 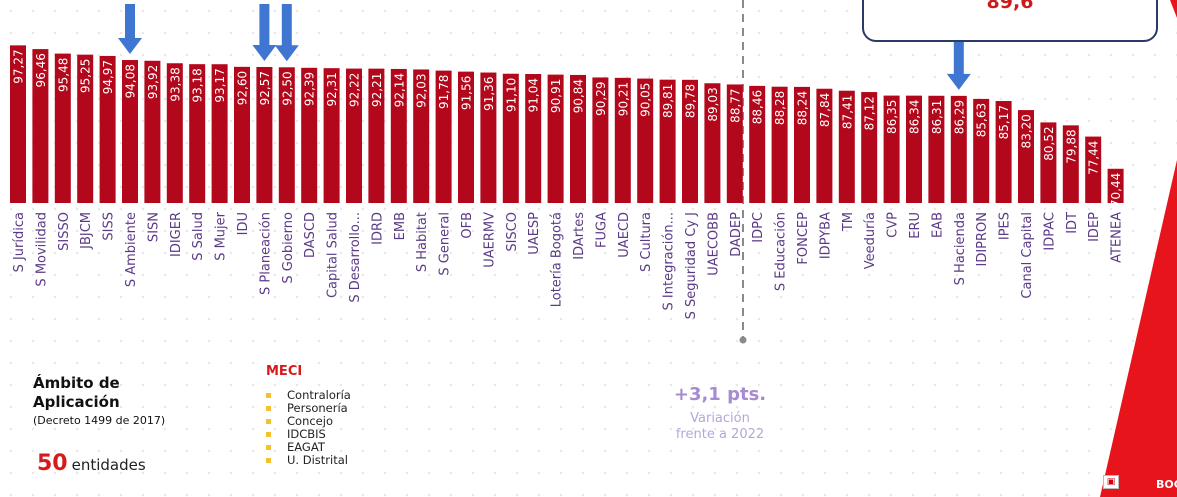 What do you see at coordinates (467, 225) in the screenshot?
I see `category-label: OFB` at bounding box center [467, 225].